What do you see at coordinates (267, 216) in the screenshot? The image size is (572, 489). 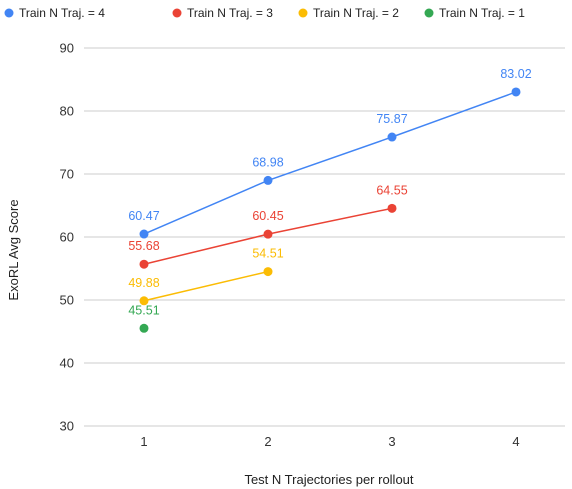 I see `data-label: 60.45` at bounding box center [267, 216].